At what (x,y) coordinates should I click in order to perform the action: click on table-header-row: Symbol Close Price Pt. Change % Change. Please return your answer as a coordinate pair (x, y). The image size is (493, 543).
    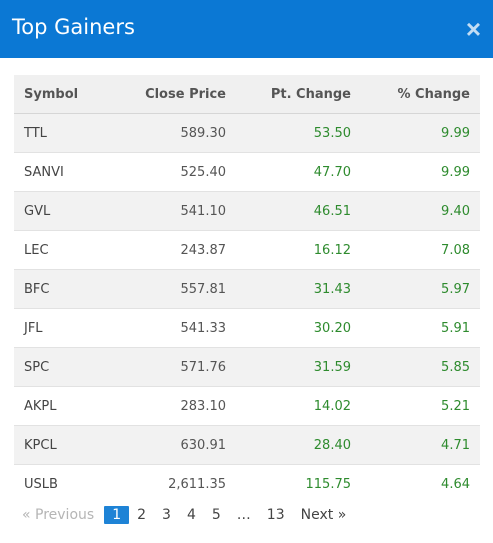
    Looking at the image, I should click on (247, 94).